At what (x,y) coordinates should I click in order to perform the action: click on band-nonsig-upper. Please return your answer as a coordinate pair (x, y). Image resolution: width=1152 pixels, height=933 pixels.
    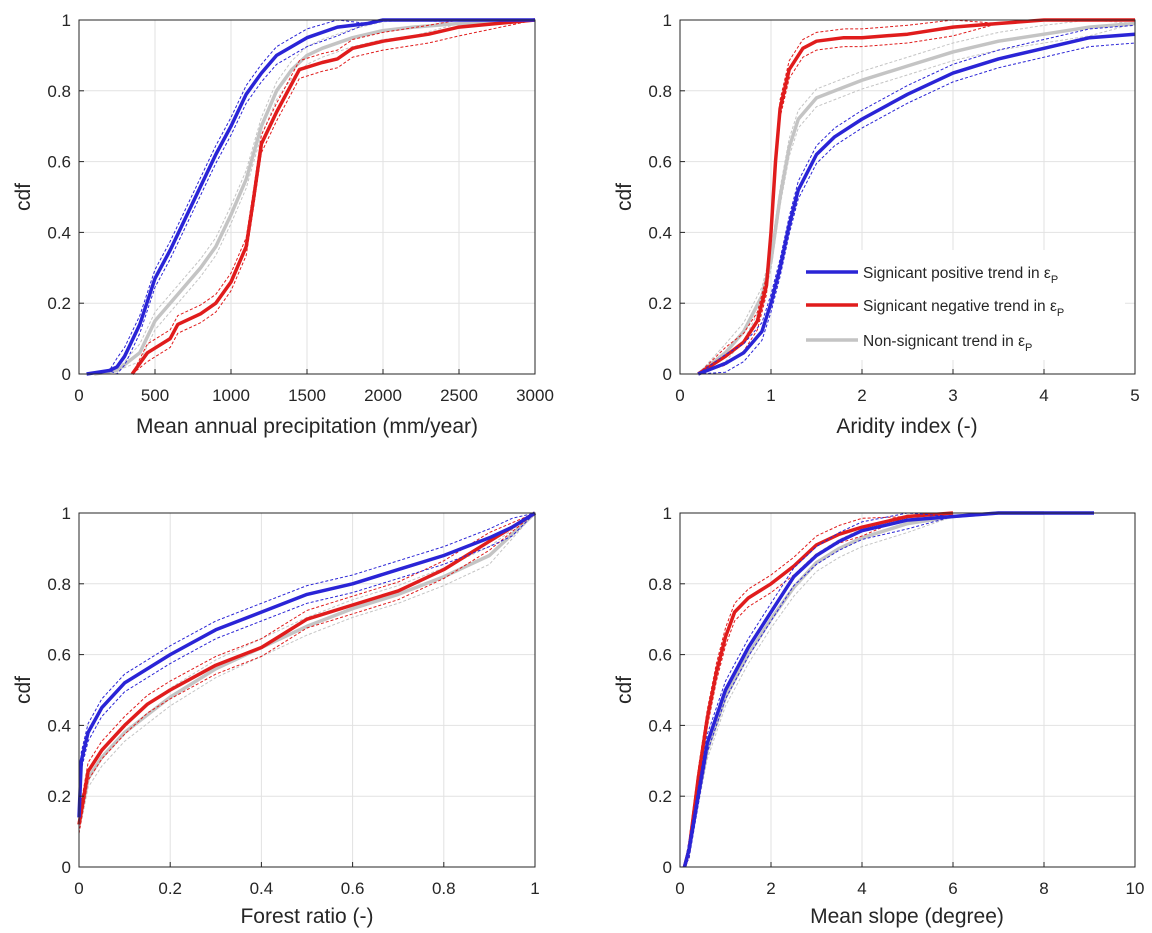
    Looking at the image, I should click on (916, 197).